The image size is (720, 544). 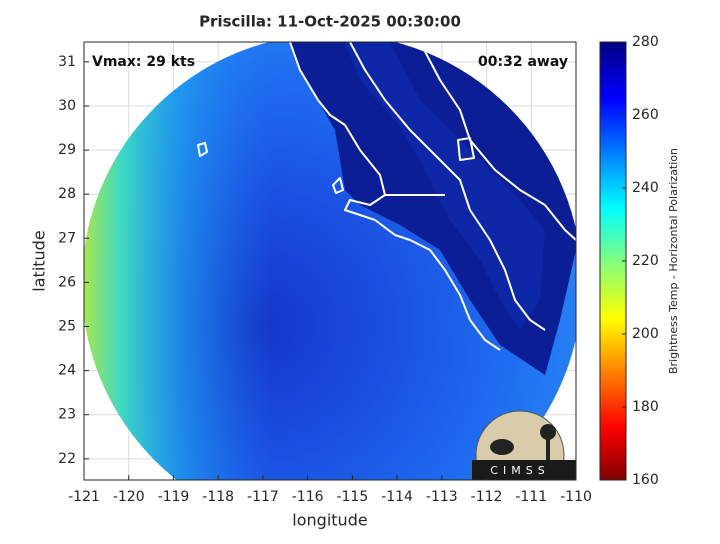 What do you see at coordinates (645, 115) in the screenshot?
I see `colorbar-tick-label: 260` at bounding box center [645, 115].